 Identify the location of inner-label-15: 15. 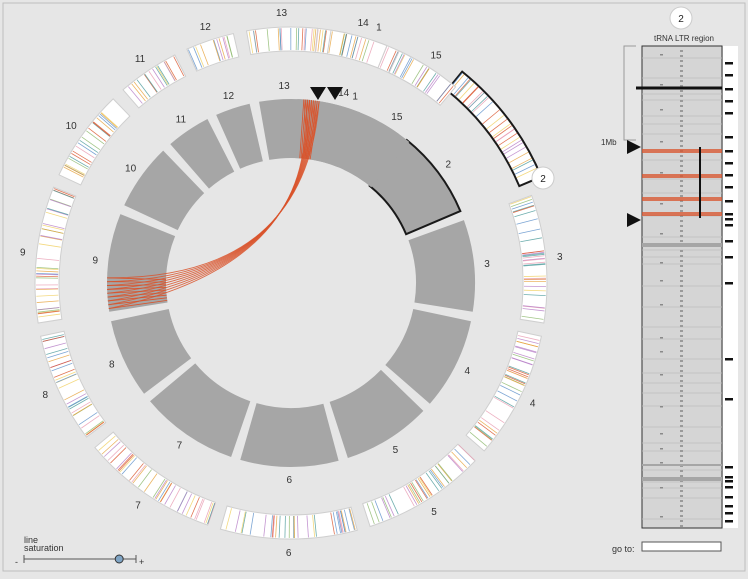
(397, 117).